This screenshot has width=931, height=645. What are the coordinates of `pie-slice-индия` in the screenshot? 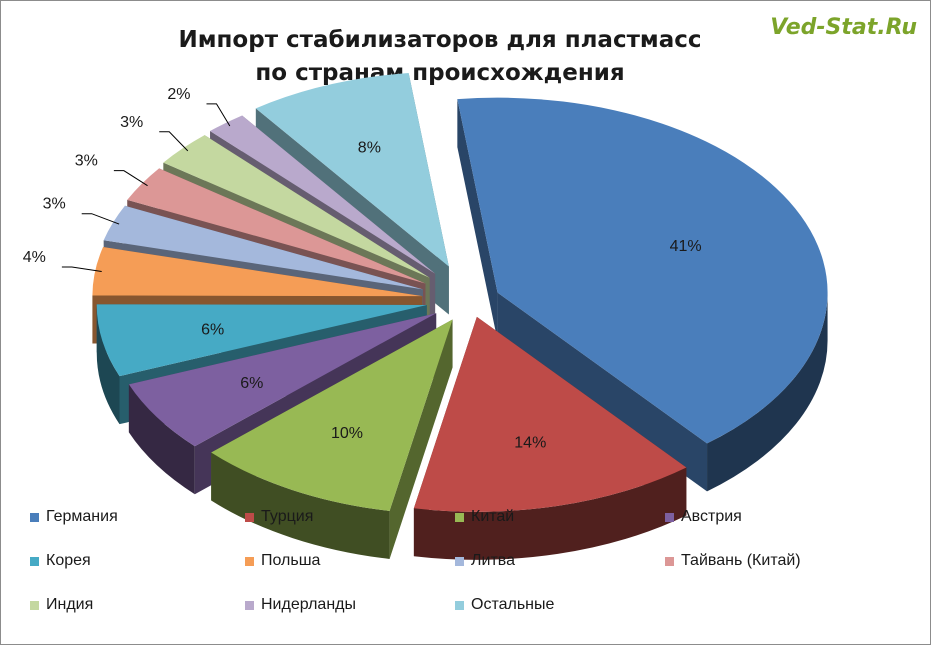 It's located at (296, 206).